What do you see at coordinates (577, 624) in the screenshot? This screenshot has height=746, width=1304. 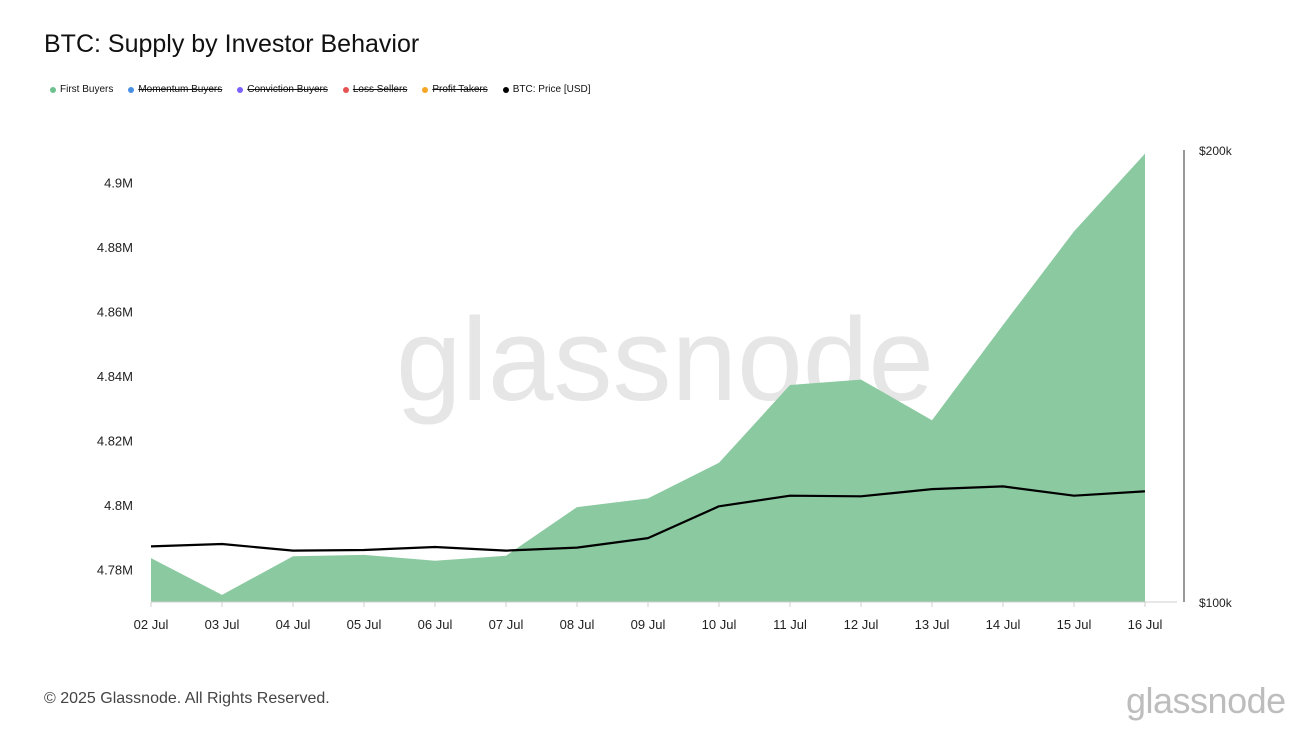 I see `x-tick-label: 08 Jul` at bounding box center [577, 624].